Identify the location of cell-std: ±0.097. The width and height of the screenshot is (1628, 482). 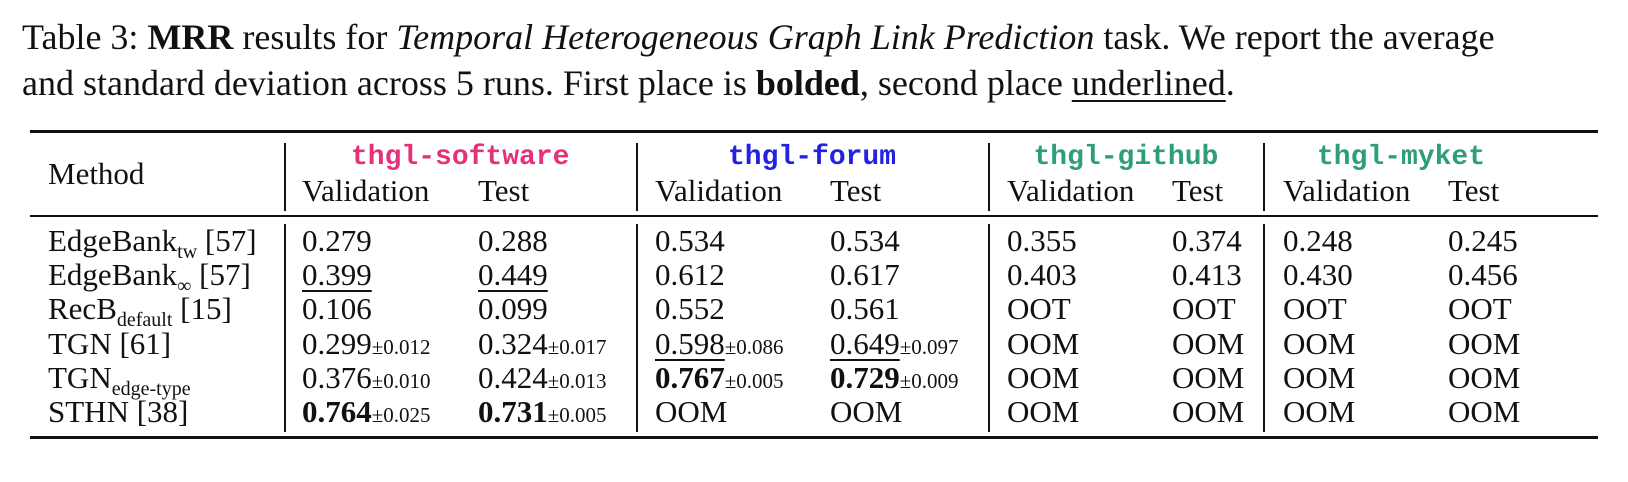
(929, 346).